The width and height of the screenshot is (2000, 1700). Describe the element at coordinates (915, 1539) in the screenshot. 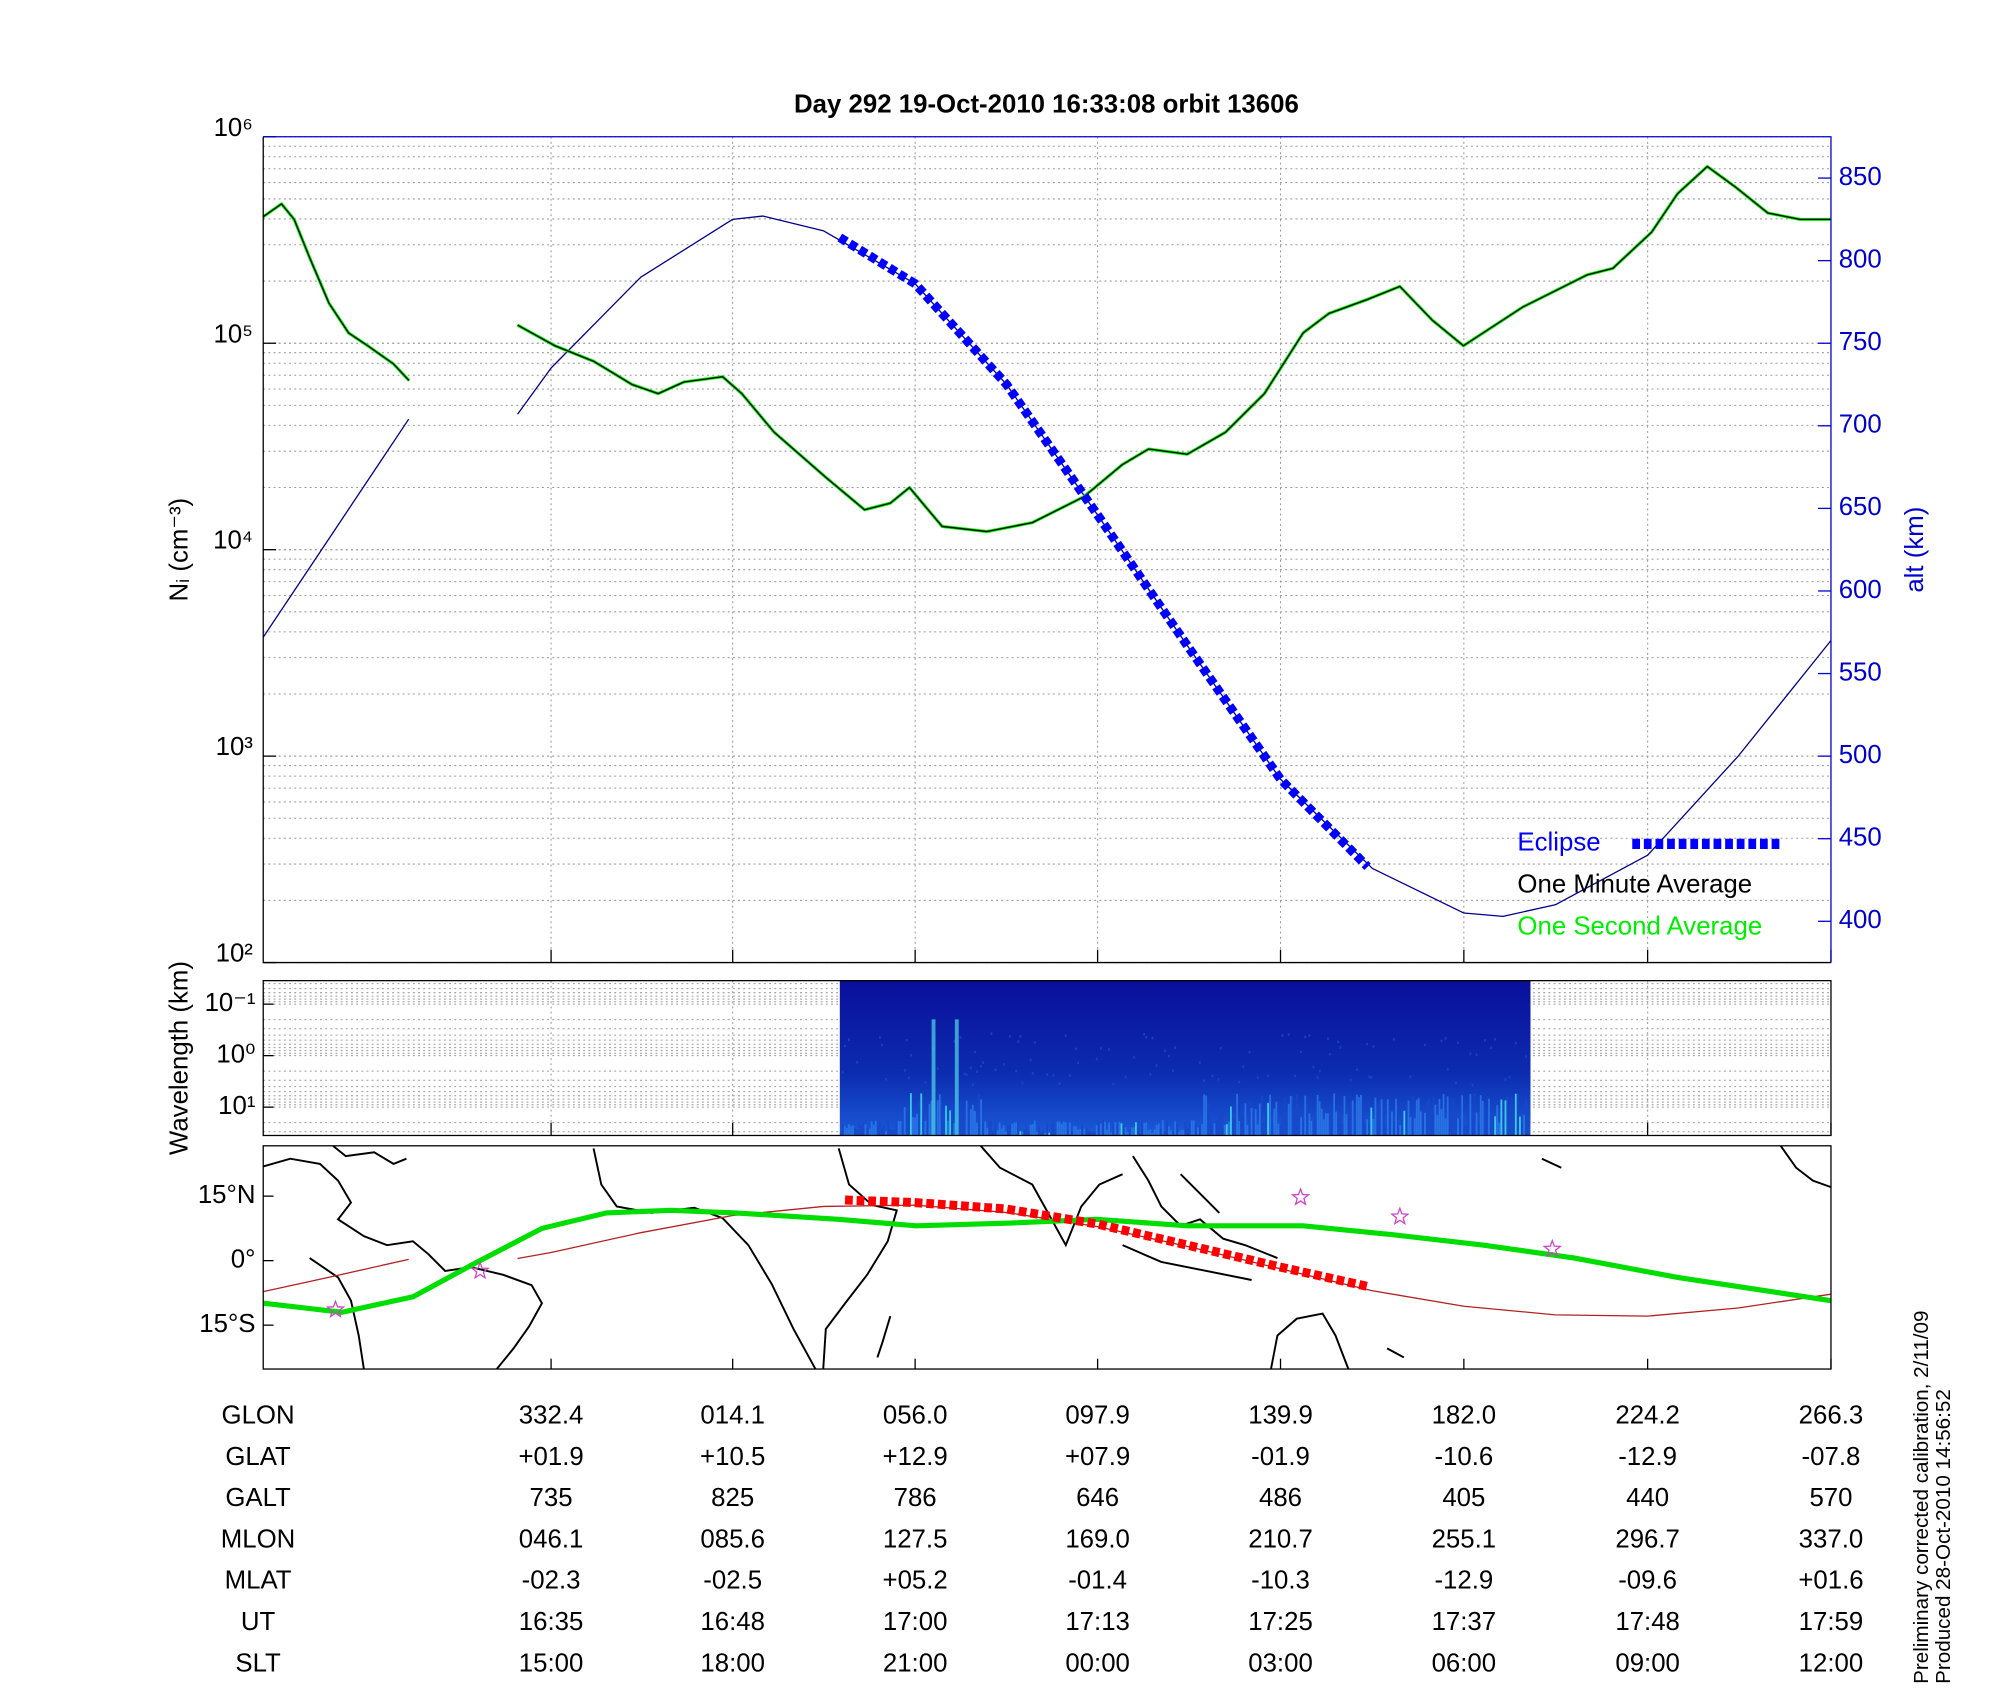

I see `table-cell: 127.5` at that location.